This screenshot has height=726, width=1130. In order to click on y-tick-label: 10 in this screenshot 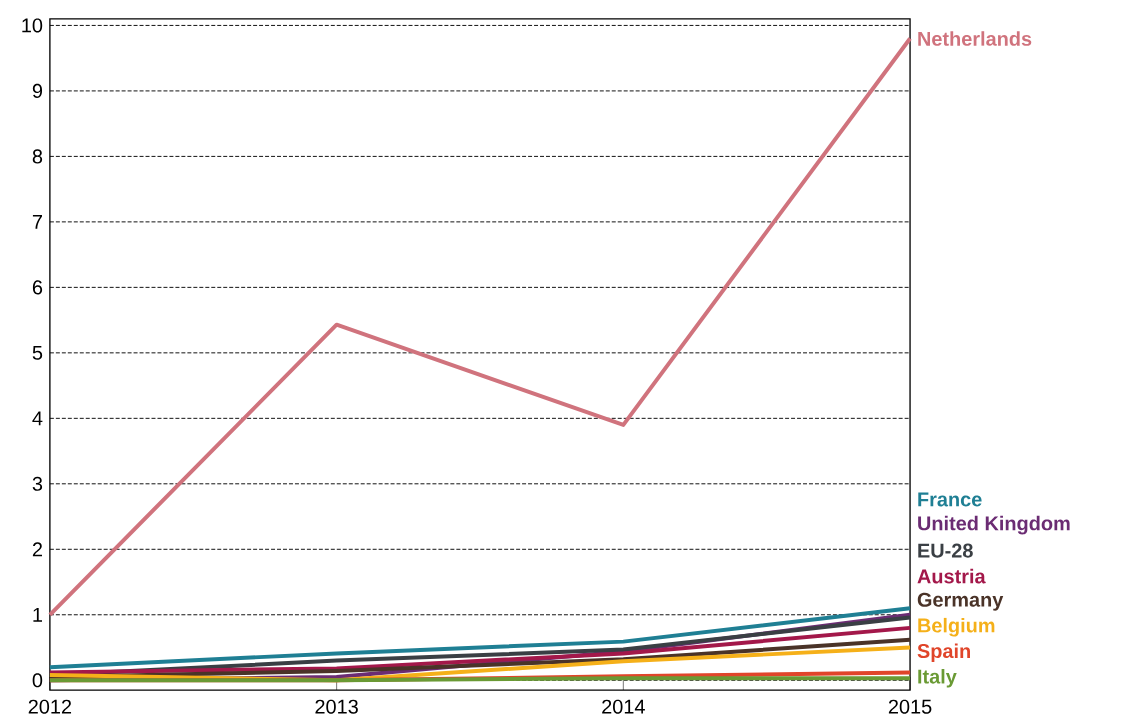, I will do `click(32, 25)`.